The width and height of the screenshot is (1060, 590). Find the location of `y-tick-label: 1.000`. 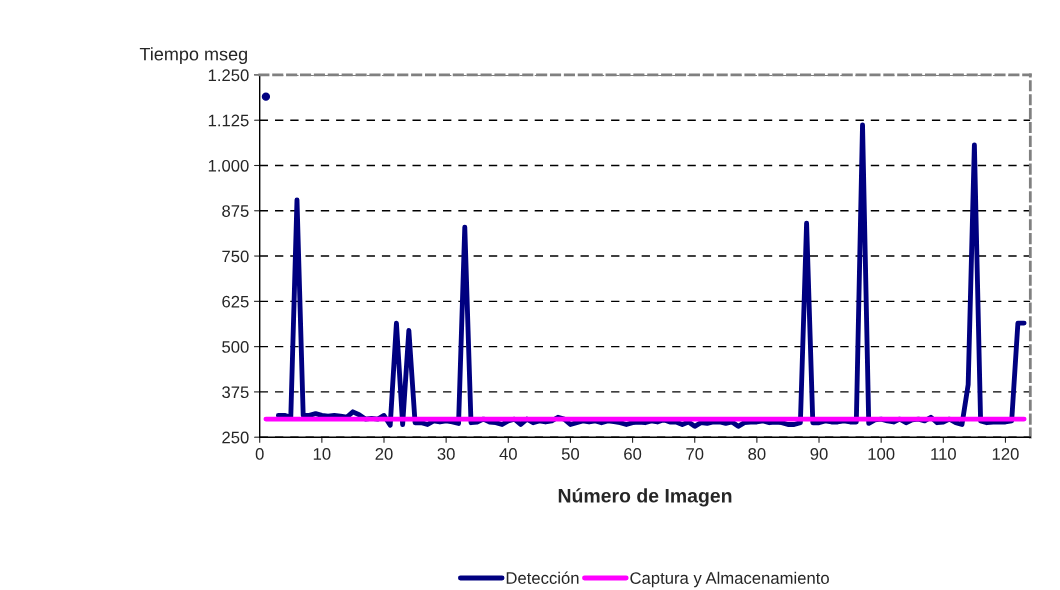

y-tick-label: 1.000 is located at coordinates (228, 165).